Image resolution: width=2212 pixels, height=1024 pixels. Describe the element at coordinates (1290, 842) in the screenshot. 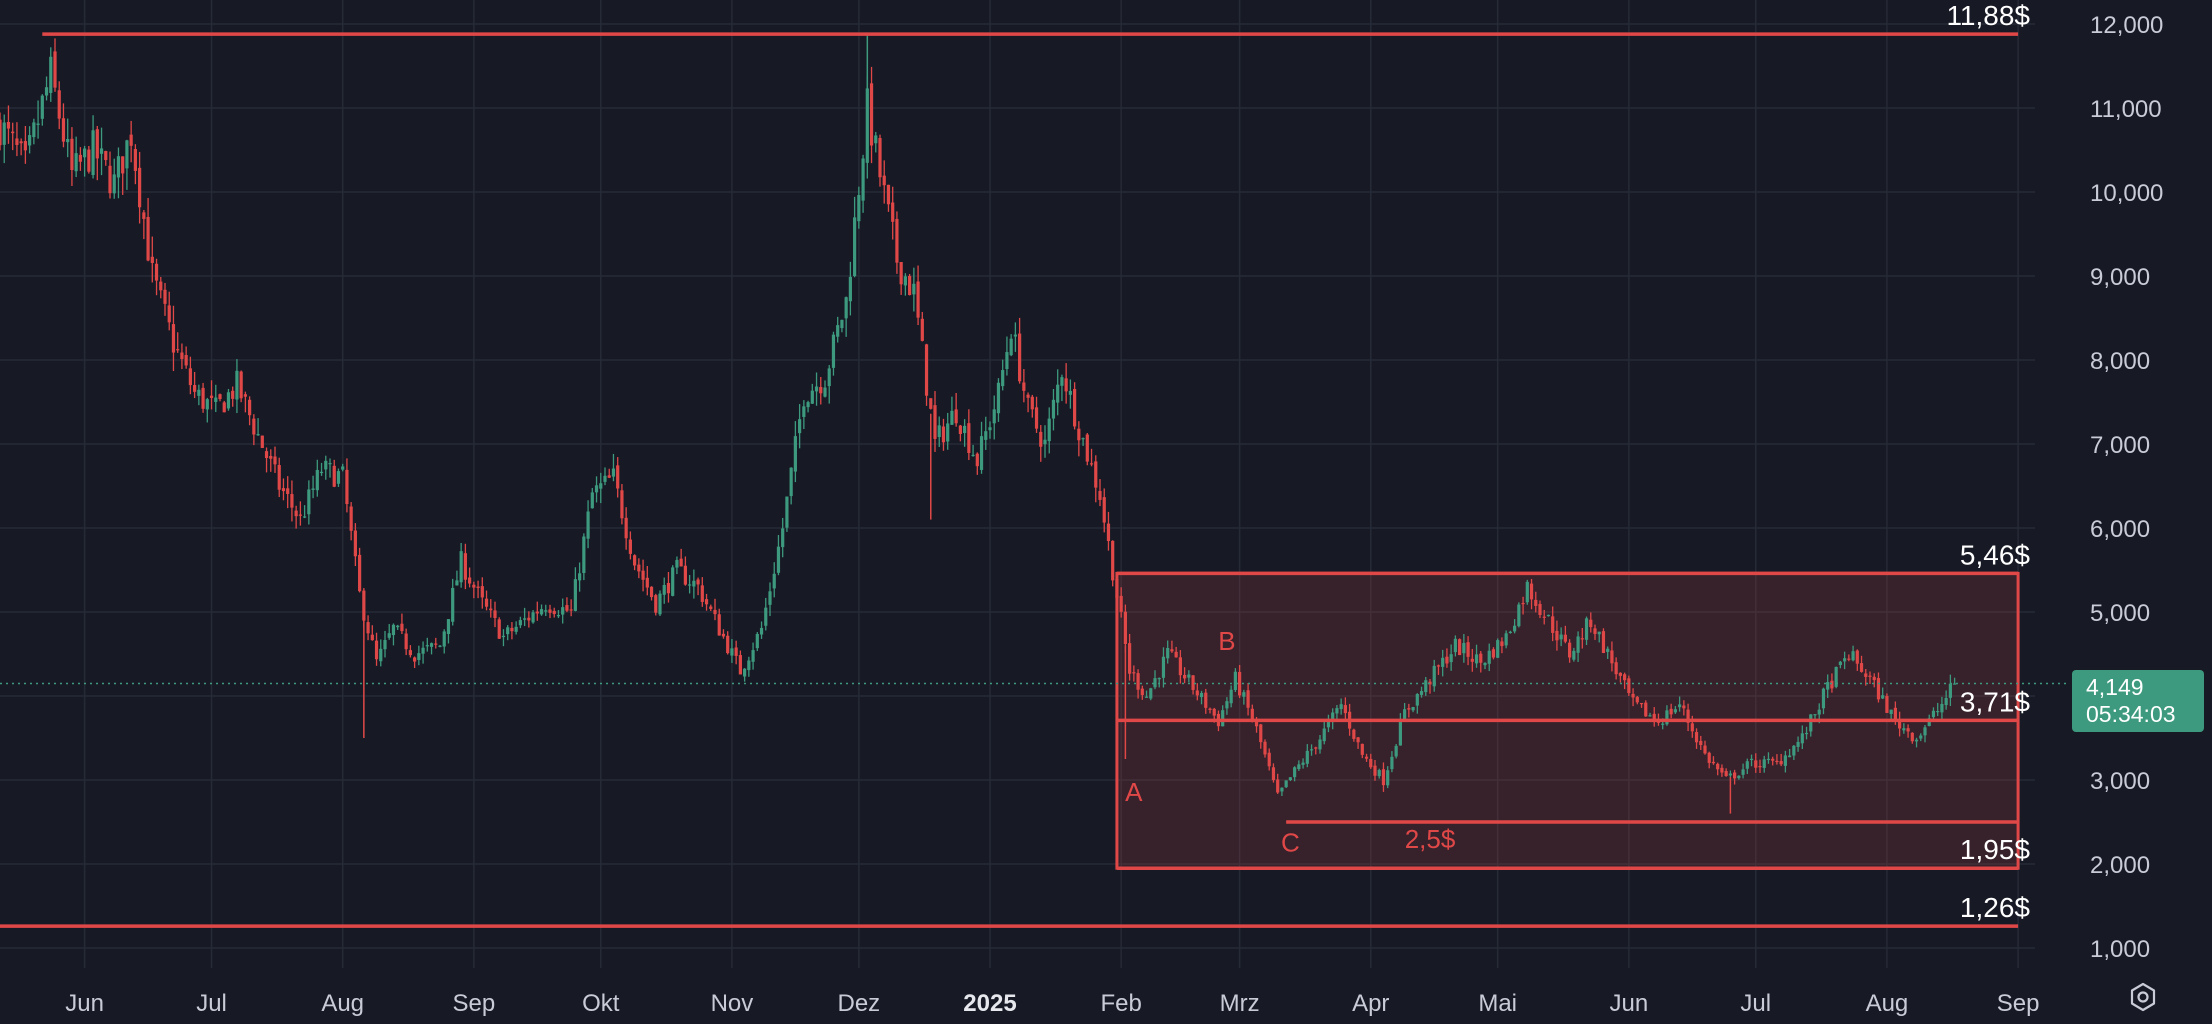

I see `wave-label: C` at that location.